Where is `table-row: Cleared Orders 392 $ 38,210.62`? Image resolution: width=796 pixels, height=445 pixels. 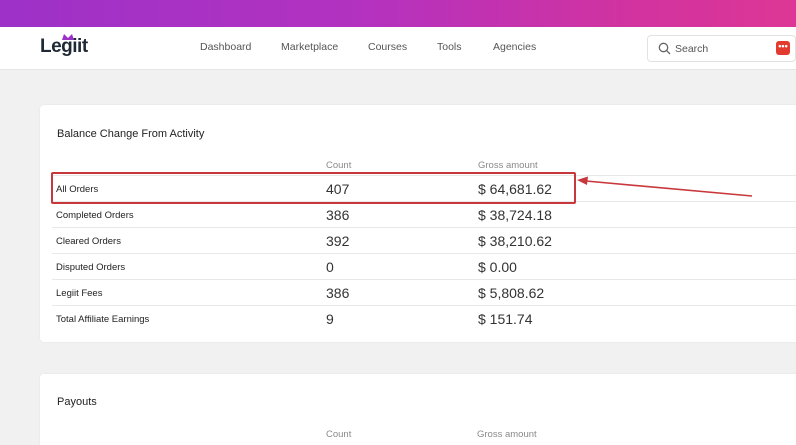 table-row: Cleared Orders 392 $ 38,210.62 is located at coordinates (424, 240).